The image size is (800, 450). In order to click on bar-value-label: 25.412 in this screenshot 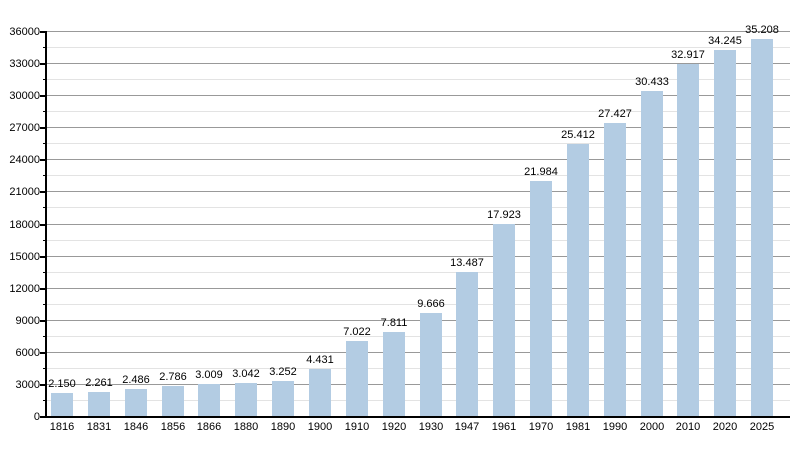, I will do `click(578, 135)`.